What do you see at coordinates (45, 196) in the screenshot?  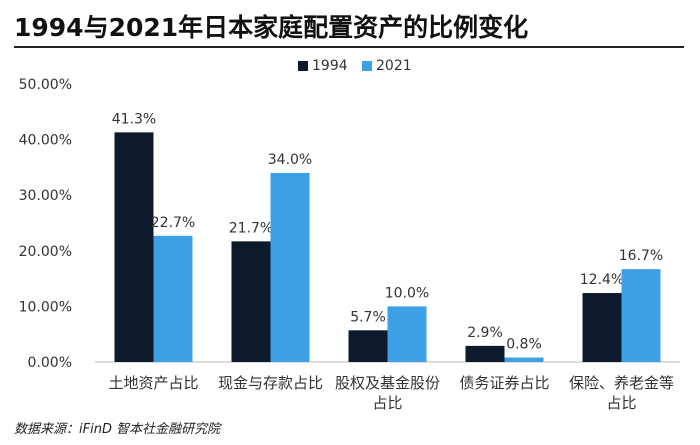 I see `y-tick-label: 30.00%` at bounding box center [45, 196].